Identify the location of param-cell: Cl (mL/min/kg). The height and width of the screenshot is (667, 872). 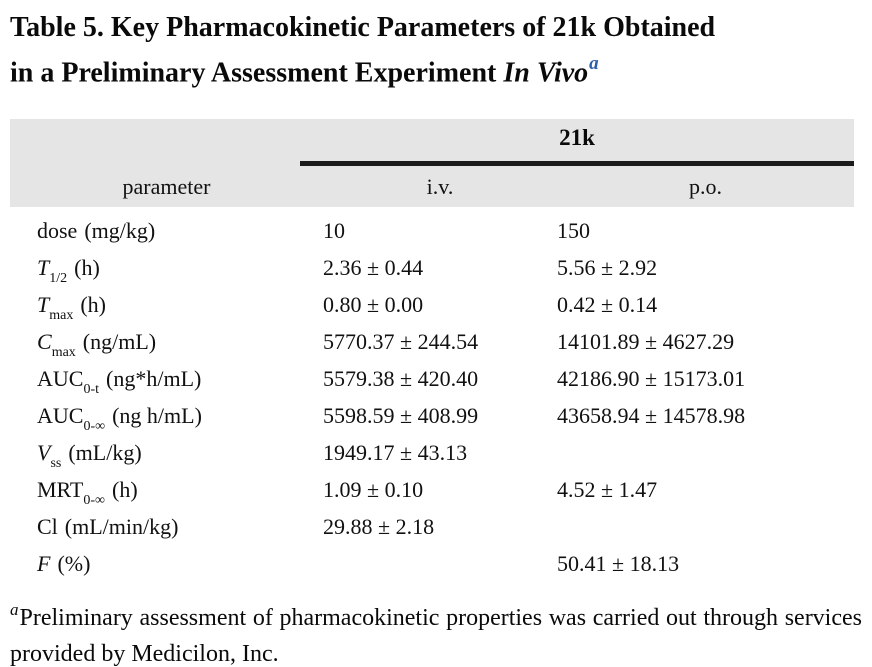
(166, 527).